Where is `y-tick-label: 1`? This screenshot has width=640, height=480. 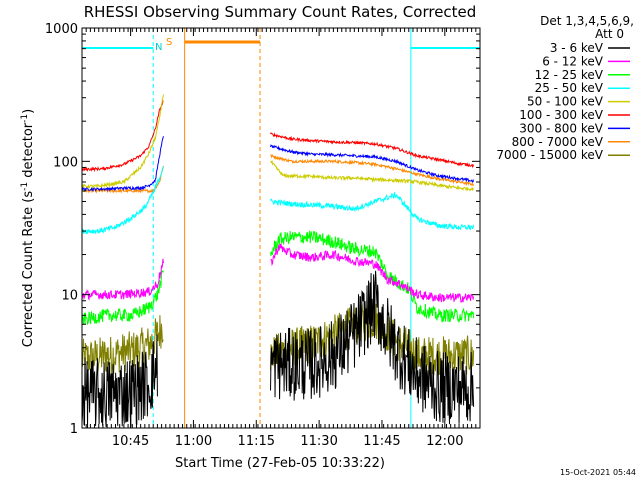
y-tick-label: 1 is located at coordinates (74, 429).